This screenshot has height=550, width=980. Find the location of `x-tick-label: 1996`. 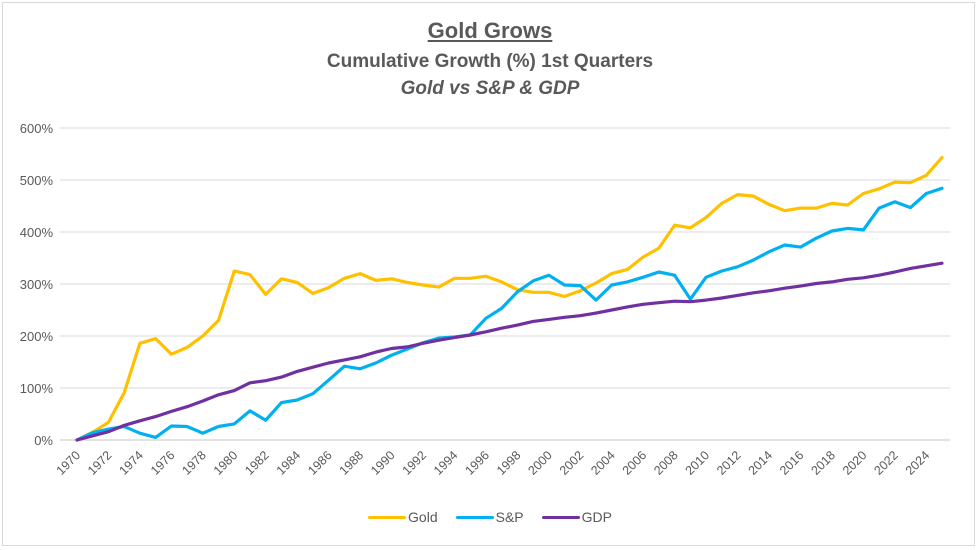

x-tick-label: 1996 is located at coordinates (477, 463).